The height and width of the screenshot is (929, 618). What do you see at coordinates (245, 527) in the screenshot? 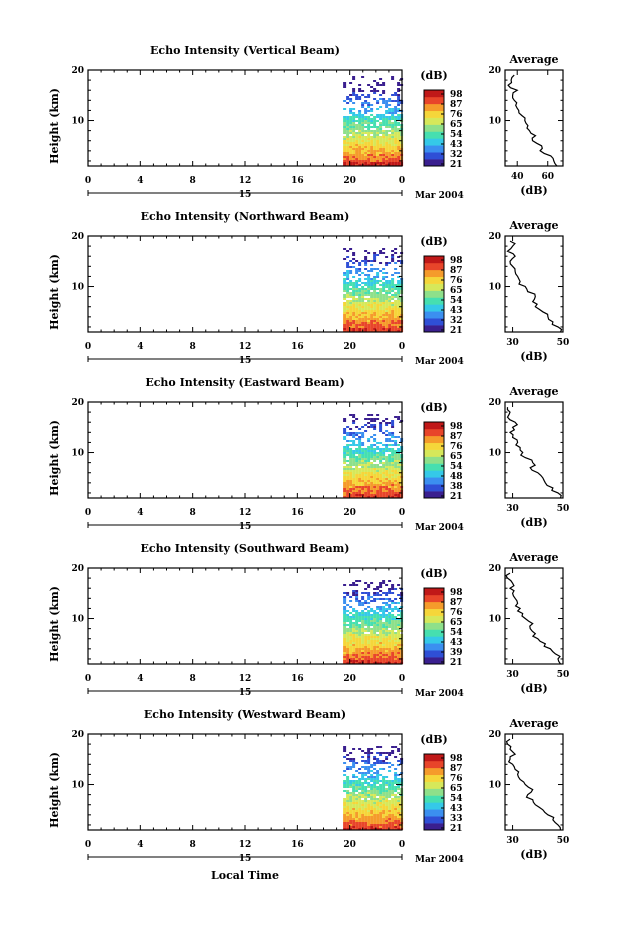
I see `day-label: 15` at bounding box center [245, 527].